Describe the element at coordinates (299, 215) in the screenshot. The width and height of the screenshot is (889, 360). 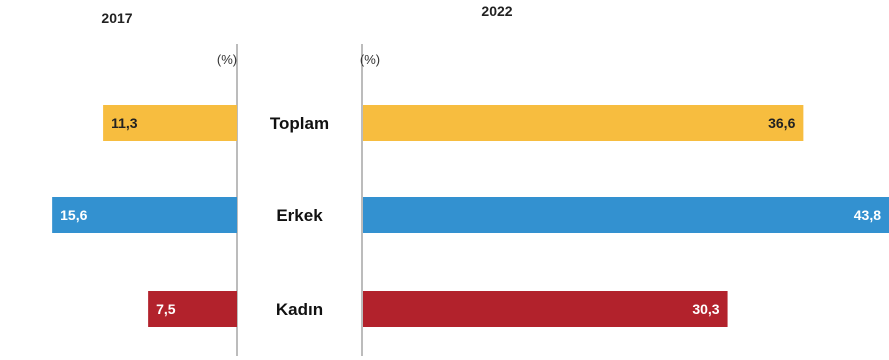
I see `category-label-erkek: Erkek` at that location.